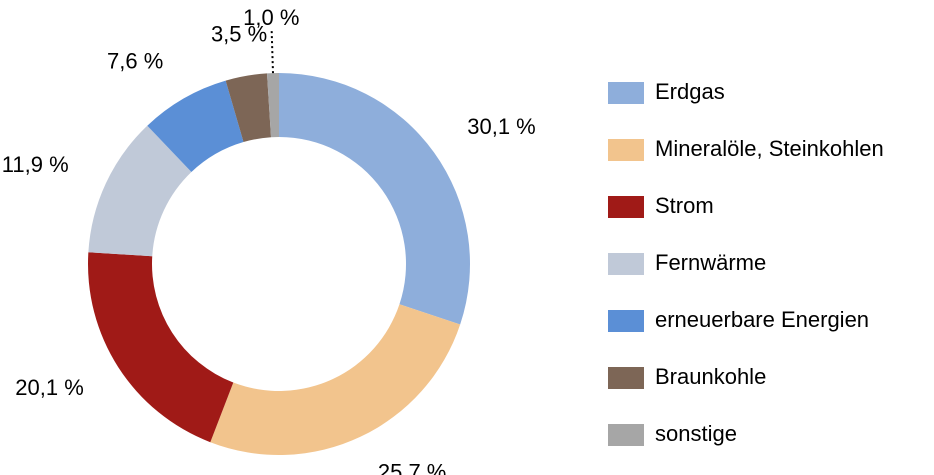 The height and width of the screenshot is (475, 934). I want to click on legend-label: erneuerbare Energien, so click(762, 319).